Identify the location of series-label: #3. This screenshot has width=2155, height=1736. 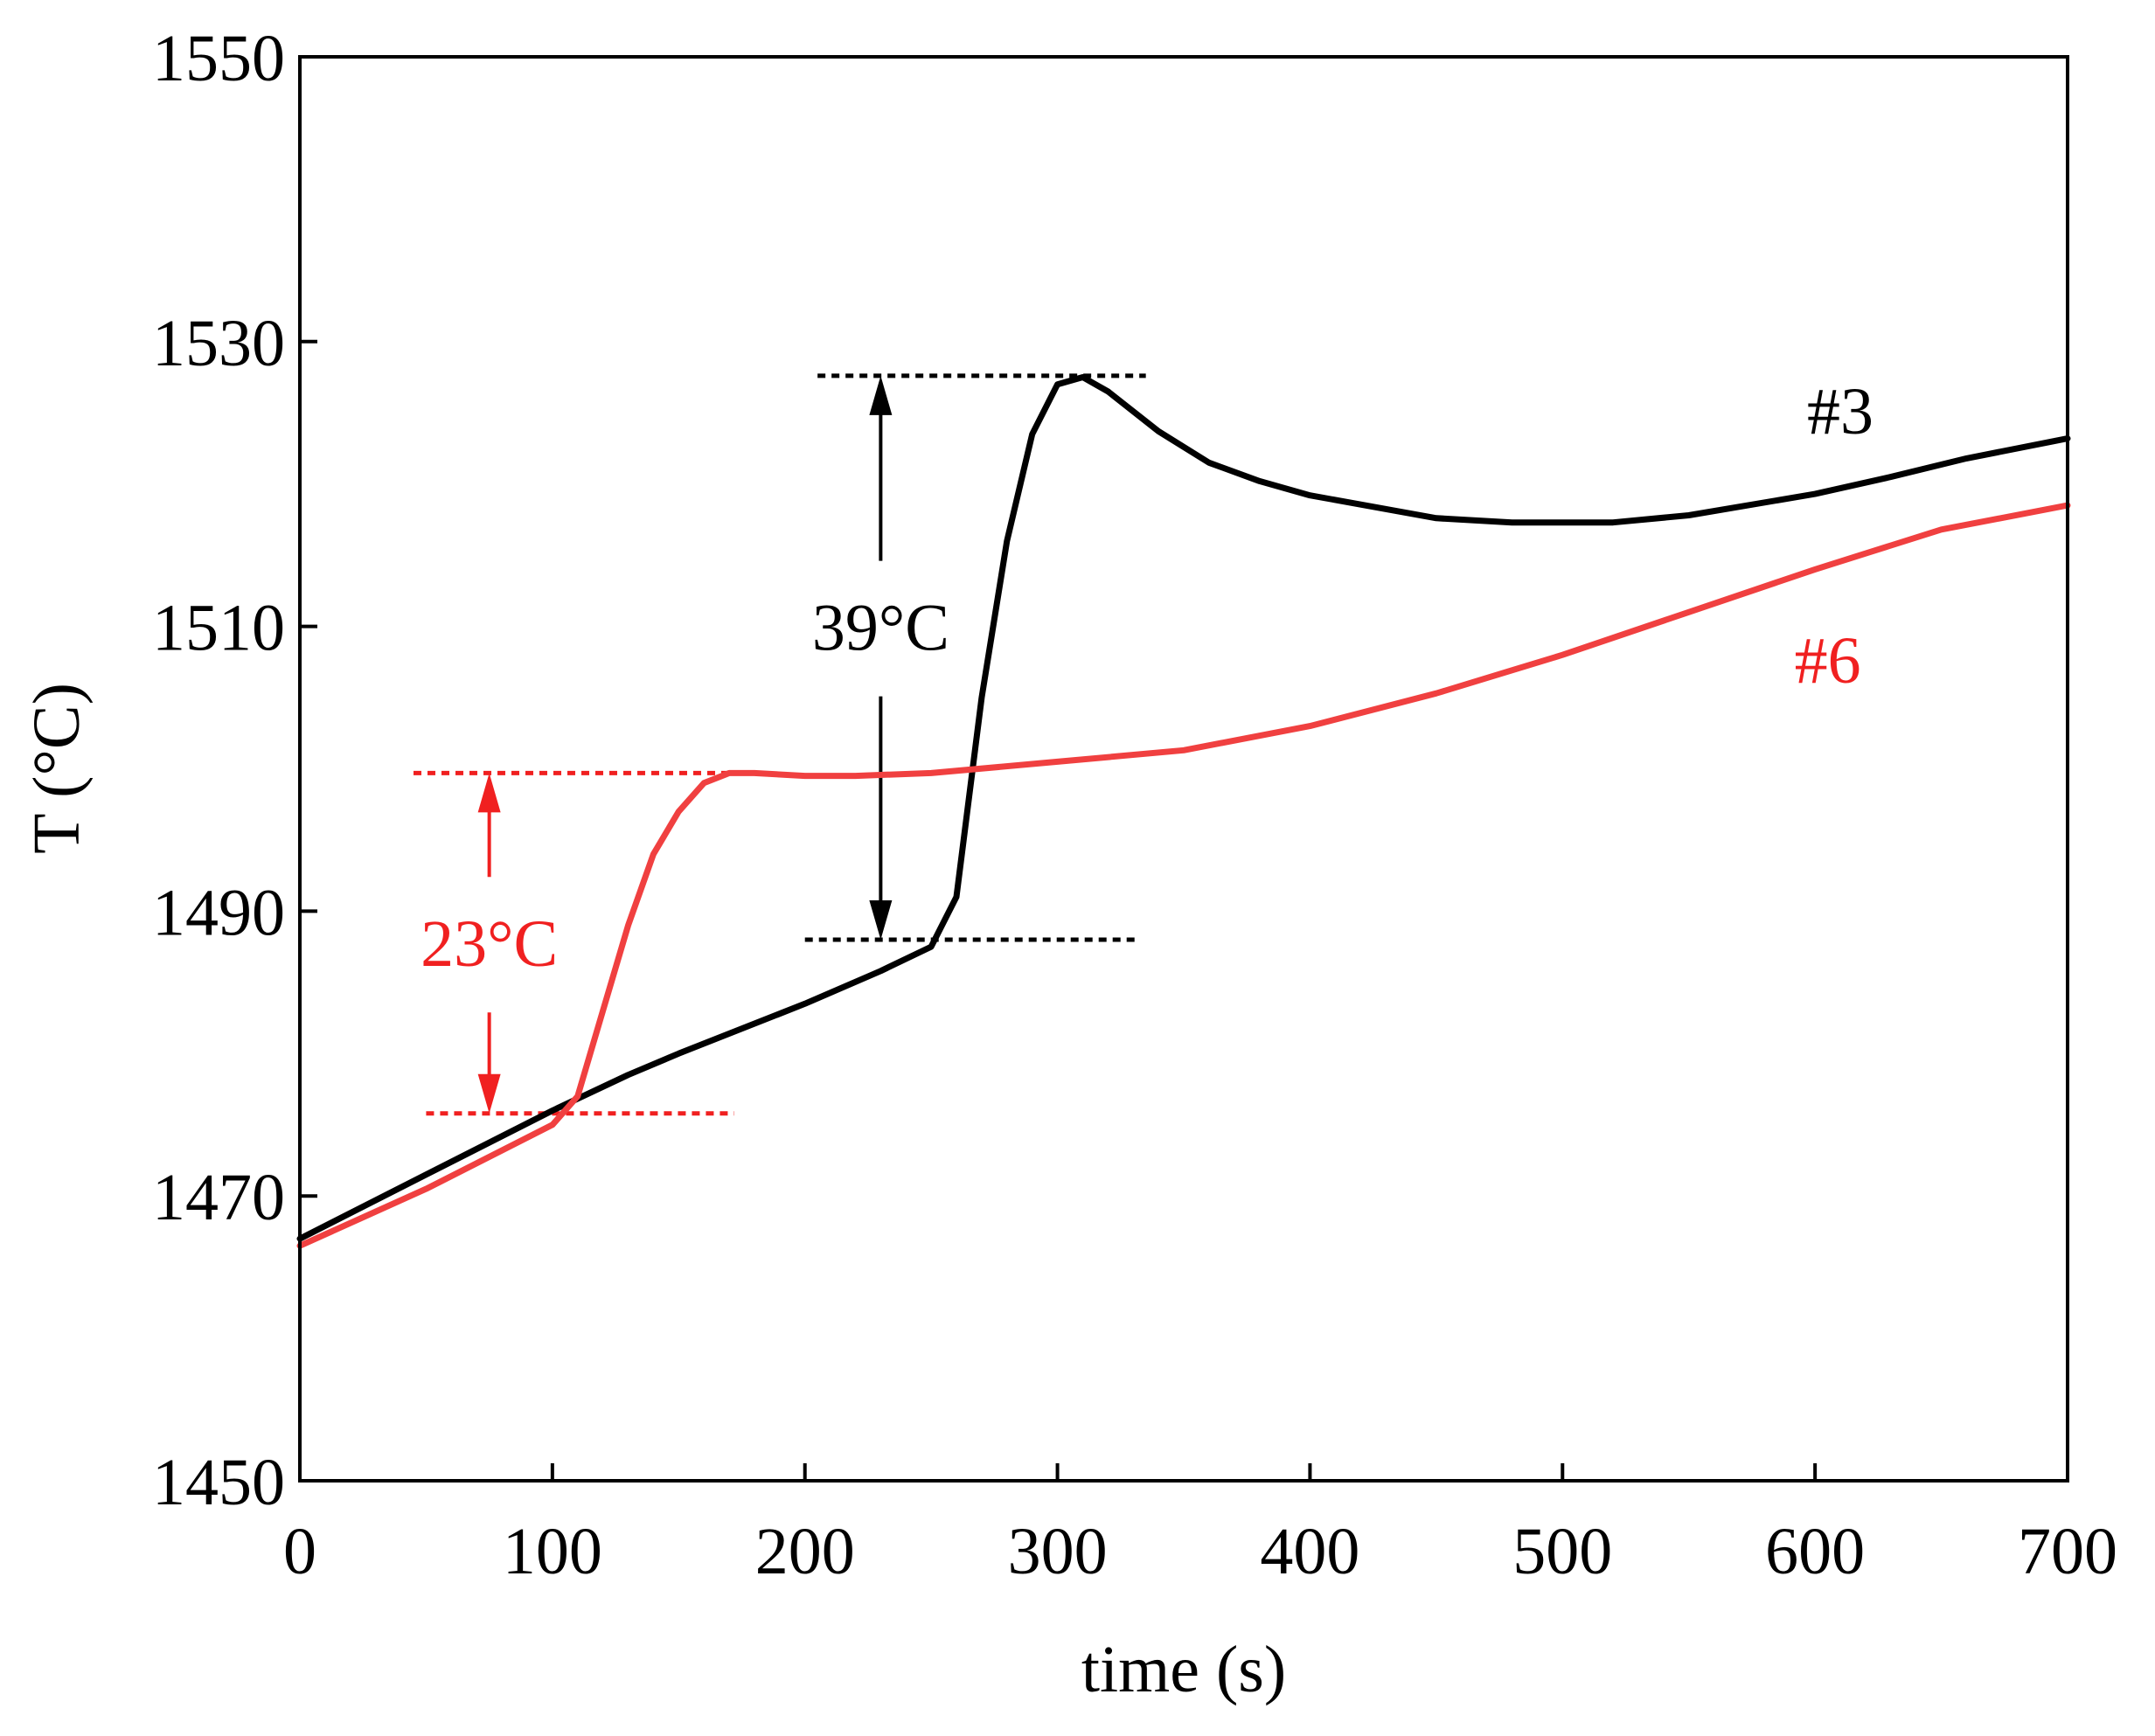
(1840, 411).